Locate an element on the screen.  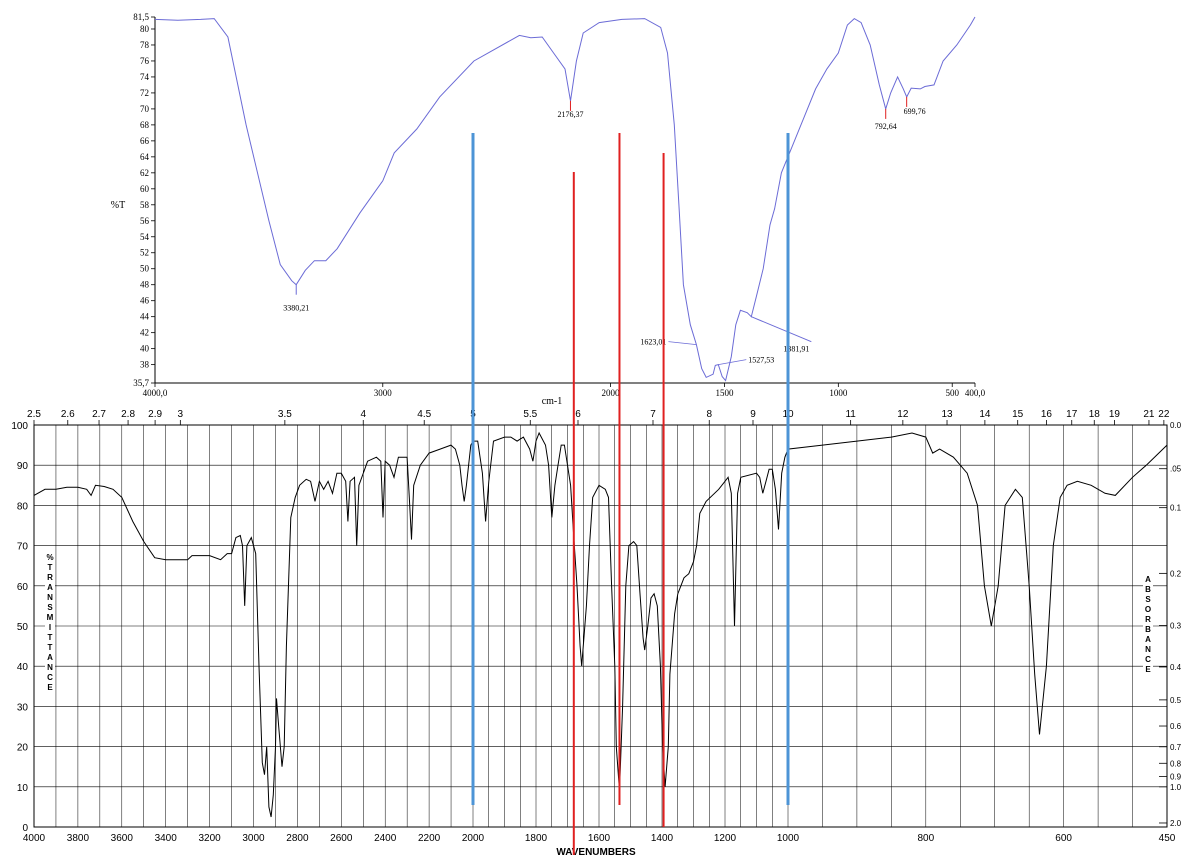
top-y-tick-label: 42 is located at coordinates (144, 333).